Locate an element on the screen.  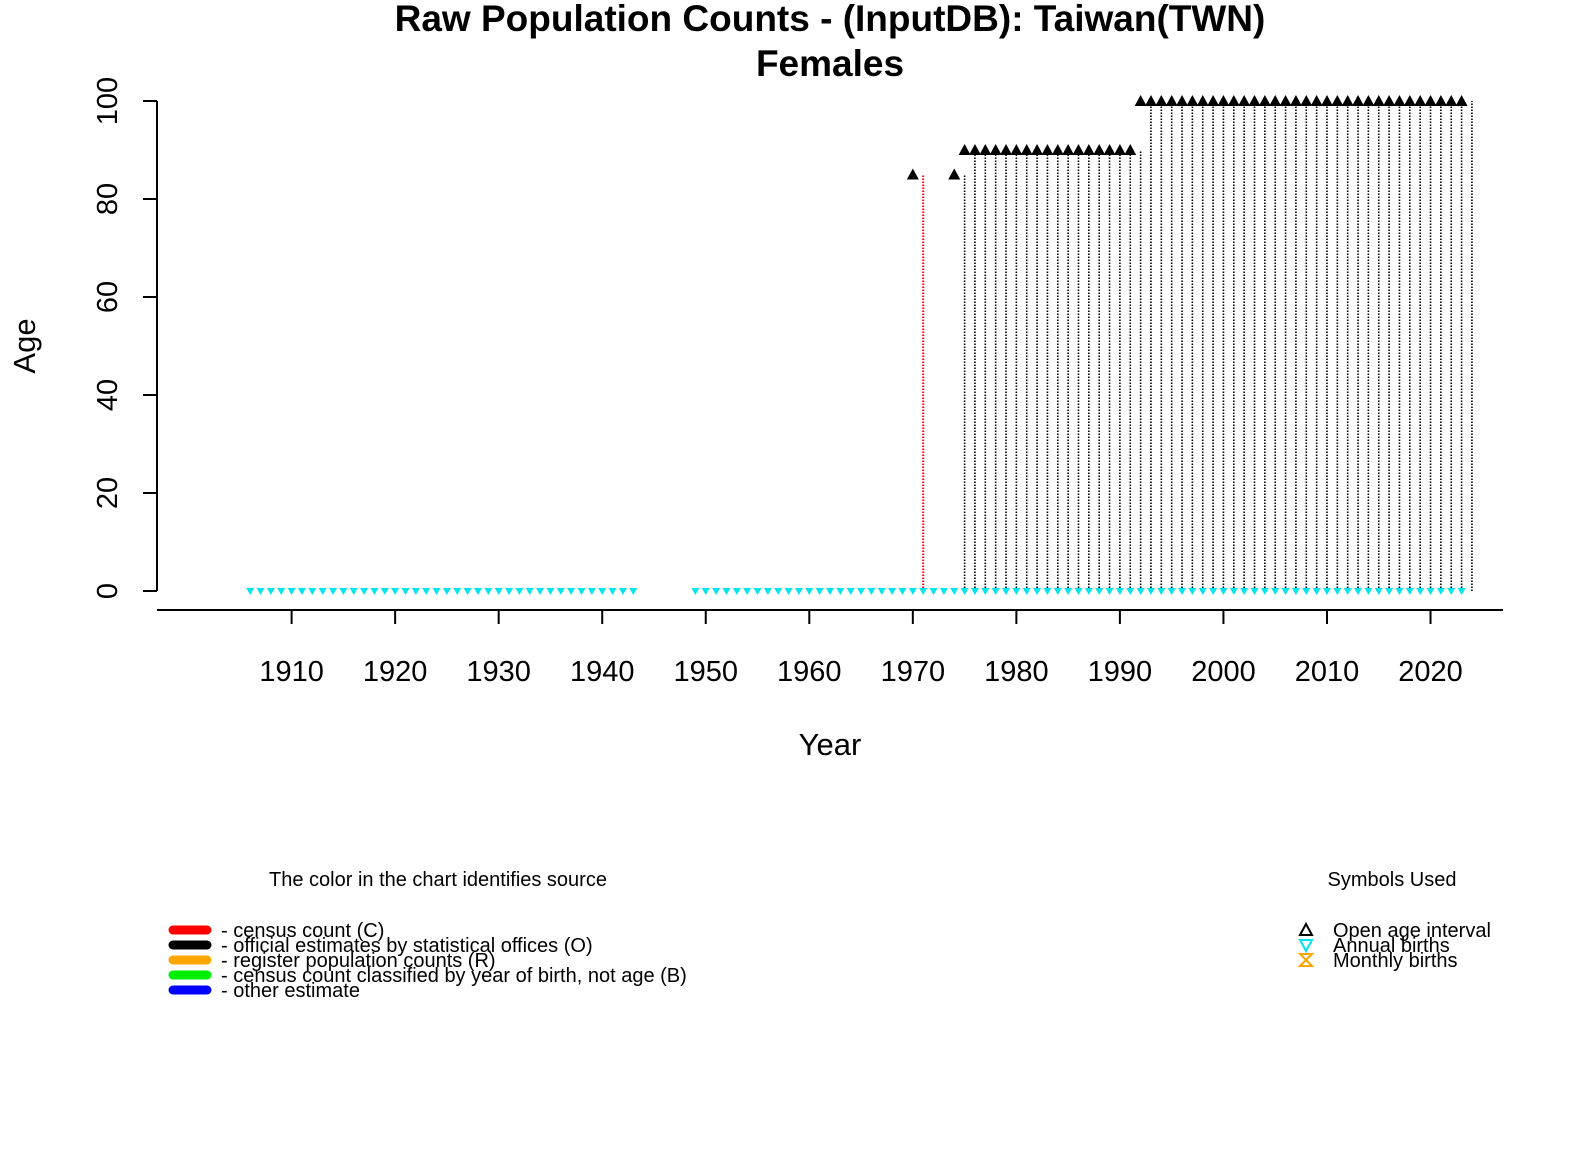
symbol-legend-title: Symbols Used is located at coordinates (1392, 880).